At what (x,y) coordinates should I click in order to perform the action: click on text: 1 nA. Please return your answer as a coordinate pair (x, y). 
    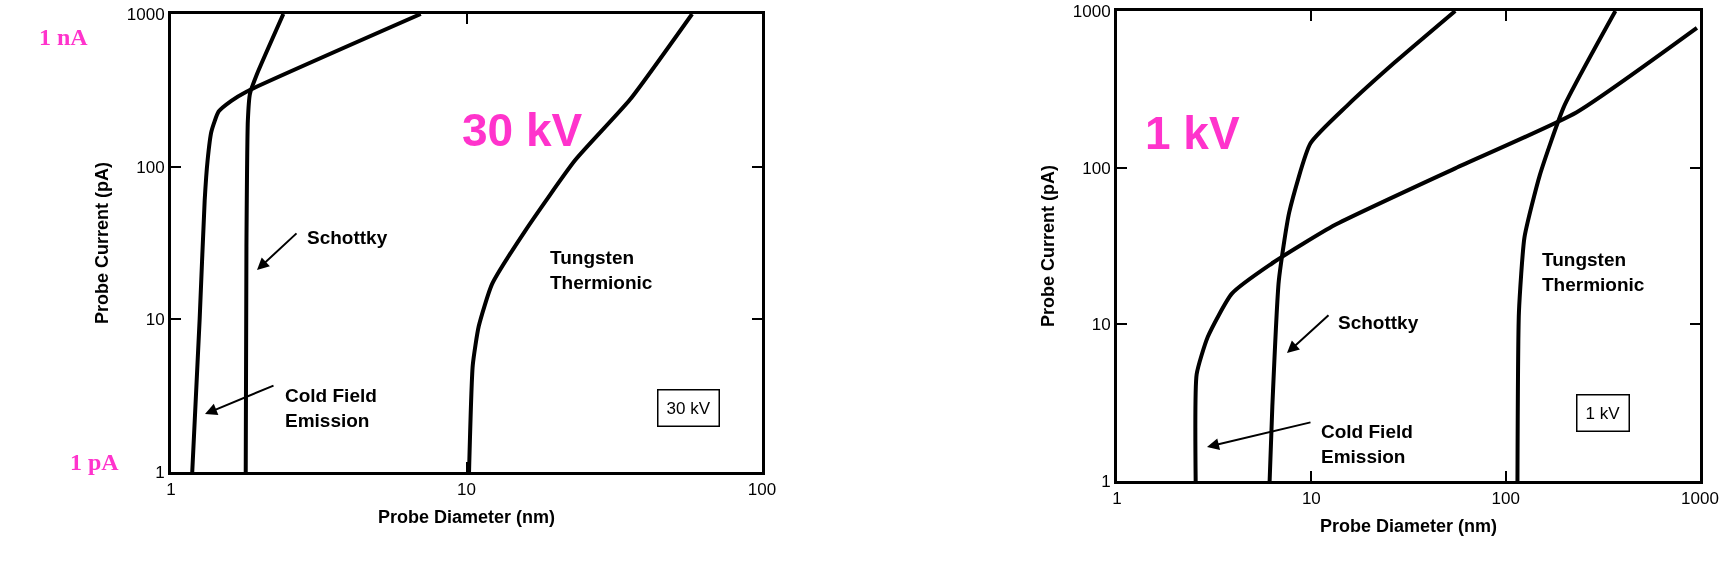
    Looking at the image, I should click on (64, 37).